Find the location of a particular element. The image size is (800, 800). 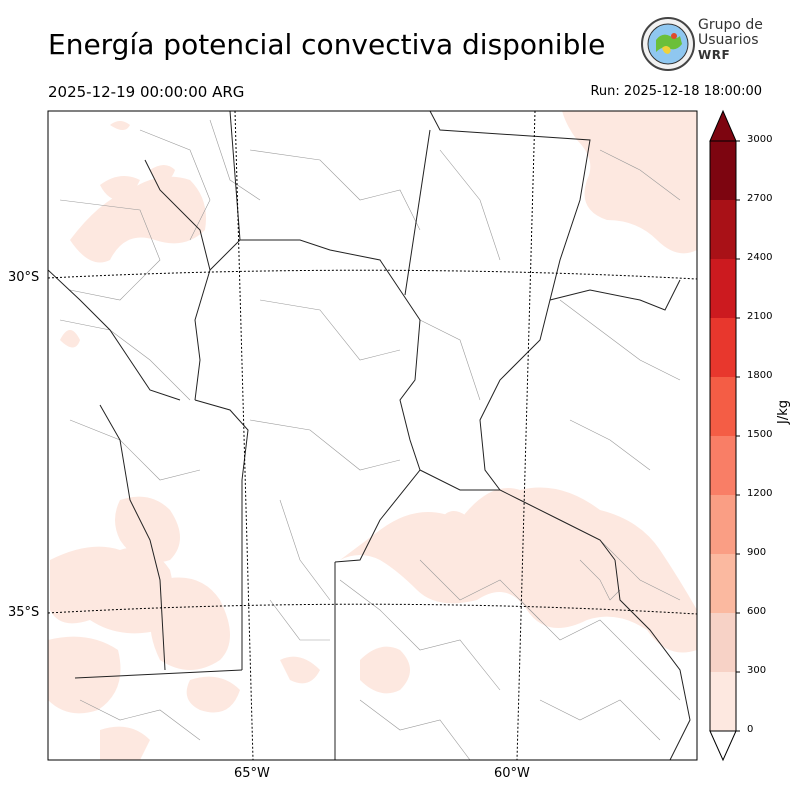

lat-label-30s: 30°S is located at coordinates (24, 277).